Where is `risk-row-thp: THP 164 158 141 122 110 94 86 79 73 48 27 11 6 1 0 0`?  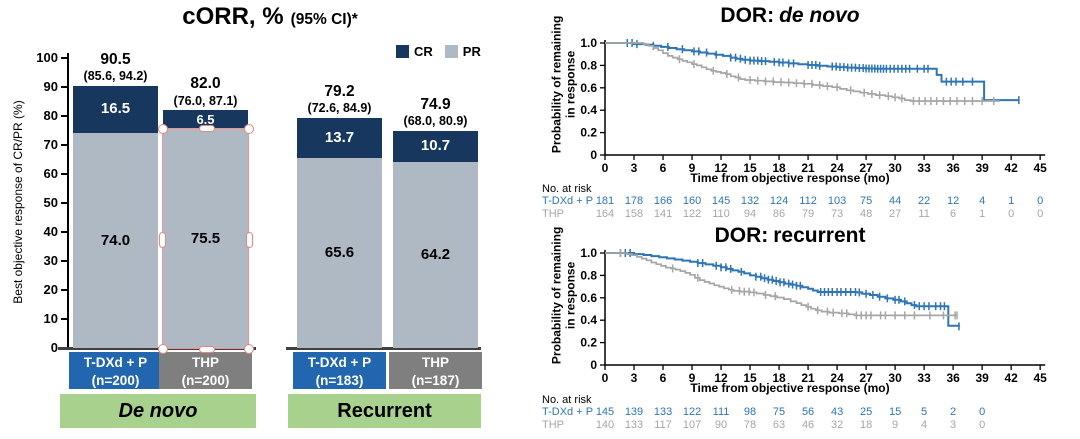
risk-row-thp: THP 164 158 141 122 110 94 86 79 73 48 27 11 6 1 0 0 is located at coordinates (810, 214).